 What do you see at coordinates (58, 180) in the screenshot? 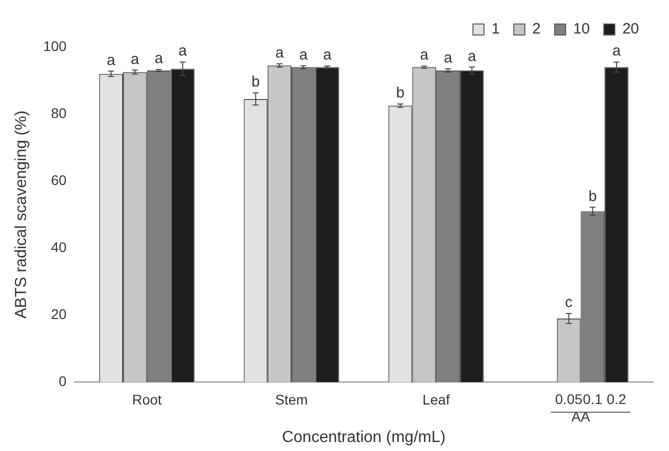
I see `y-tick-label: 60` at bounding box center [58, 180].